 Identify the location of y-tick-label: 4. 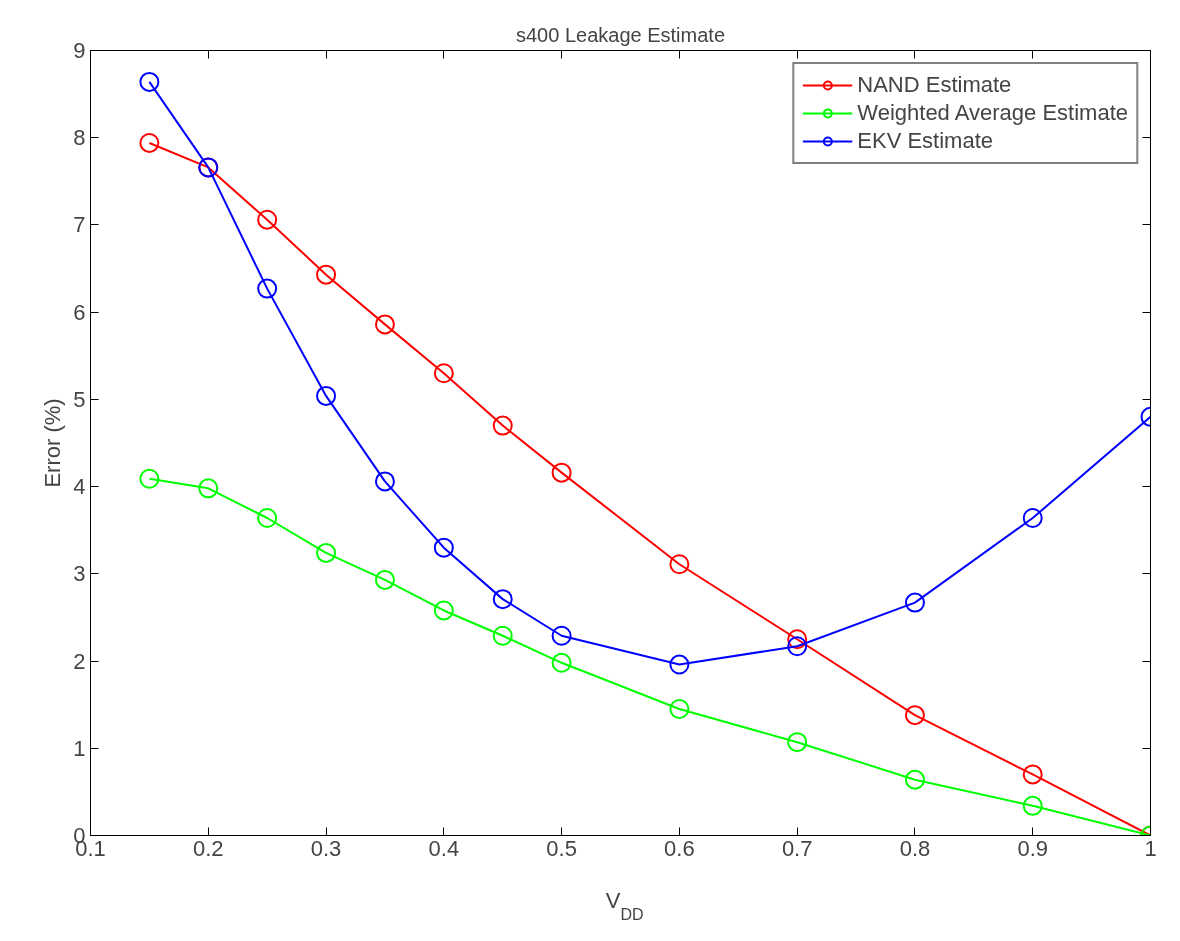
(79, 487).